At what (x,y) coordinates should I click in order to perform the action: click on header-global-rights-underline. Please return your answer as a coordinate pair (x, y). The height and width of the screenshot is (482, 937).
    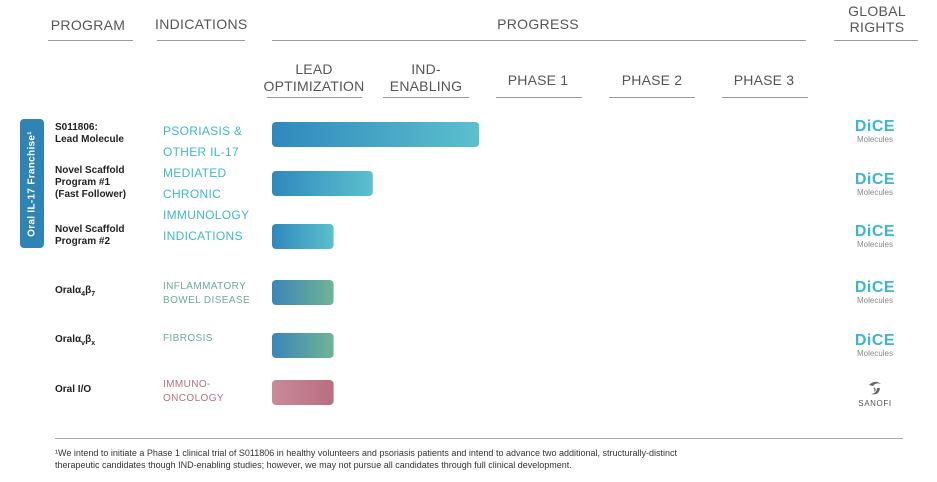
    Looking at the image, I should click on (876, 40).